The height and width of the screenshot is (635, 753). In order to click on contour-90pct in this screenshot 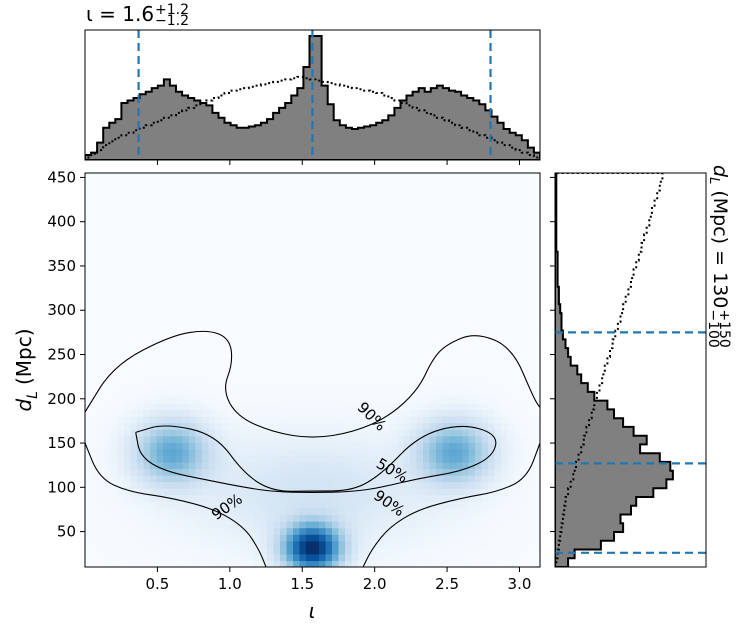, I will do `click(451, 504)`.